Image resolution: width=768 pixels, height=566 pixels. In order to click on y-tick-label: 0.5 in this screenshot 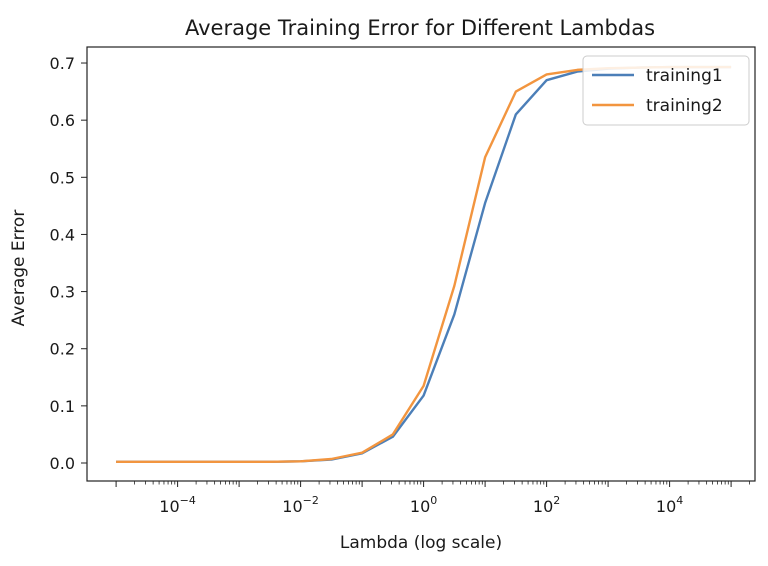, I will do `click(62, 177)`.